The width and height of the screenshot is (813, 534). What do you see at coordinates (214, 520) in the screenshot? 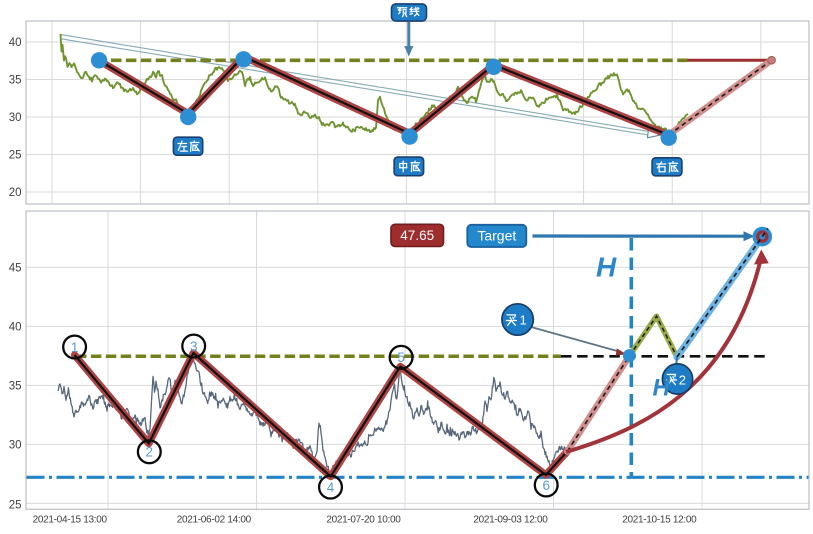
I see `svg-text: 2021-06-02 14:00` at bounding box center [214, 520].